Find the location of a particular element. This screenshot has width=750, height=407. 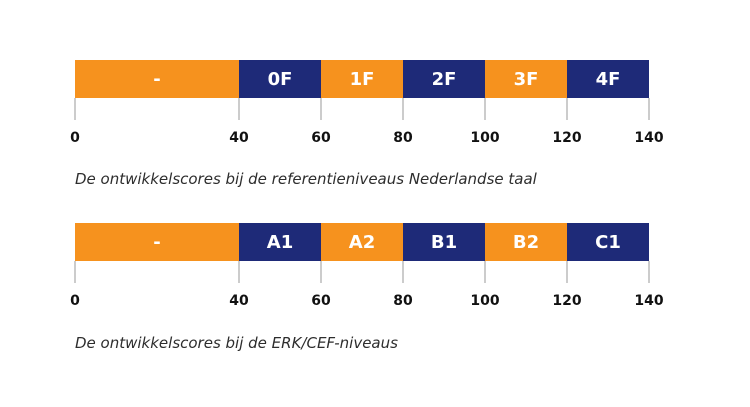

segment-a2 is located at coordinates (362, 242).